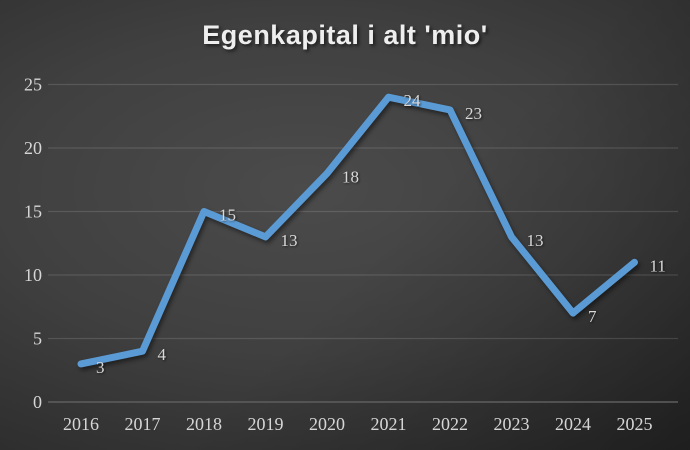 This screenshot has width=690, height=450. I want to click on x-tick-label: 2020, so click(327, 424).